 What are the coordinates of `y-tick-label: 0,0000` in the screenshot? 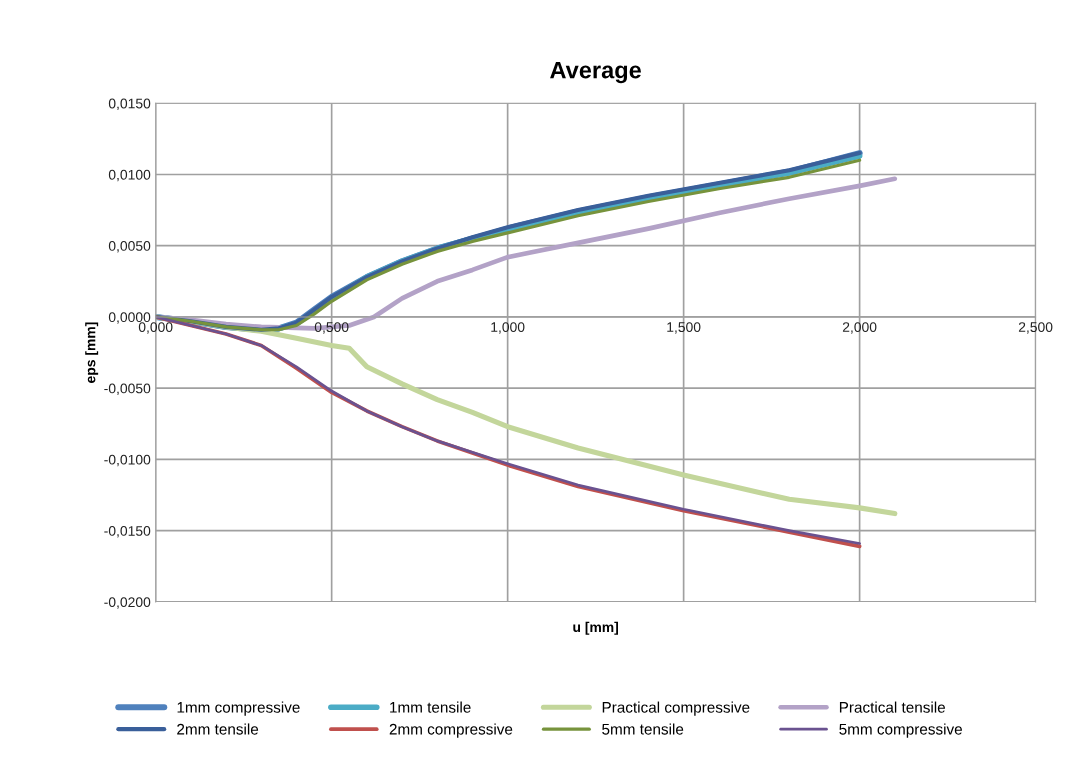 It's located at (129, 318).